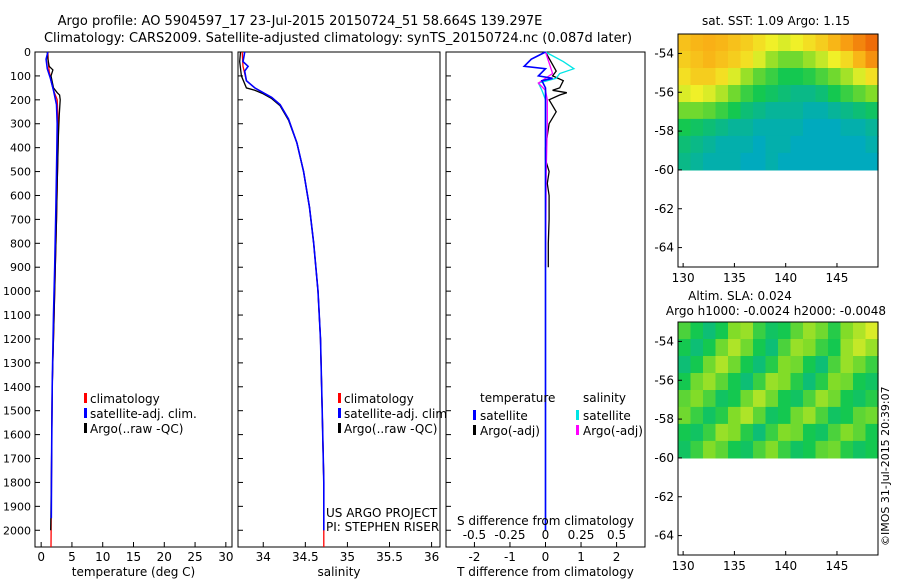 Image resolution: width=900 pixels, height=580 pixels. I want to click on sla_map-title: Argo h1000: -0.0024 h2000: -0.0048, so click(776, 311).